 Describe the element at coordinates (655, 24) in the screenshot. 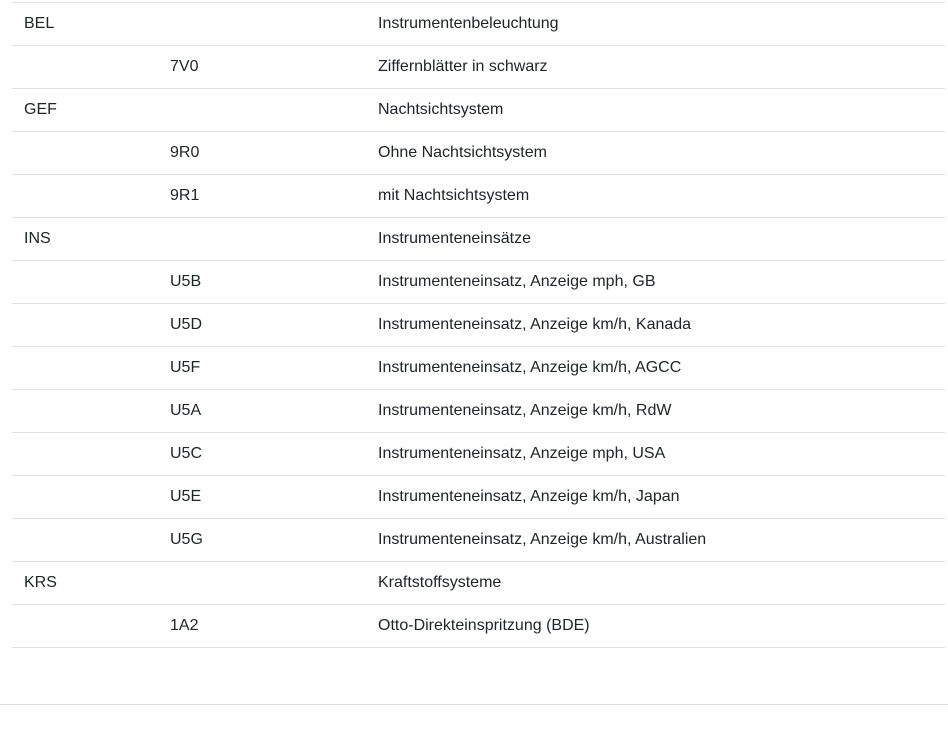

I see `description-cell: Instrumentenbeleuchtung` at that location.